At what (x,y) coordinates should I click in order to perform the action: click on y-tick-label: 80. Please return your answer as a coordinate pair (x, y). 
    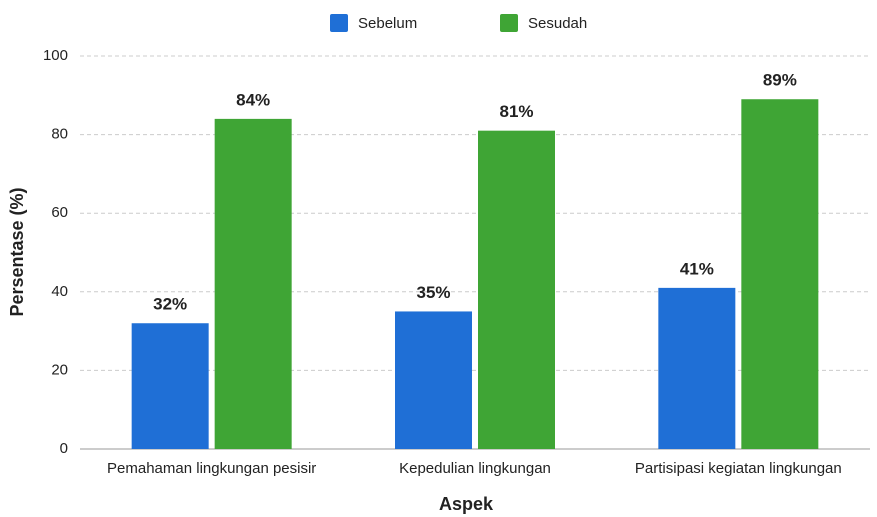
    Looking at the image, I should click on (59, 134).